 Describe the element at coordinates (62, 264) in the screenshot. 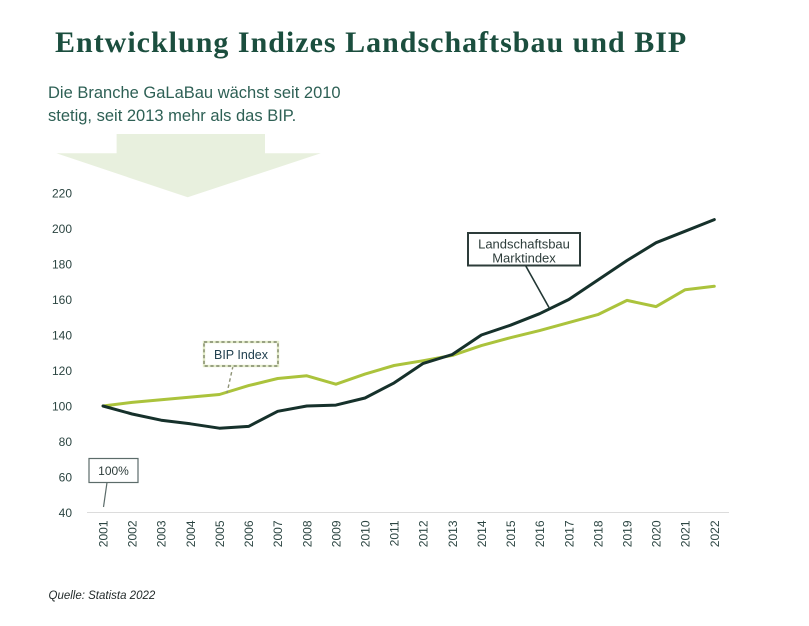

I see `svg-text: 180` at that location.